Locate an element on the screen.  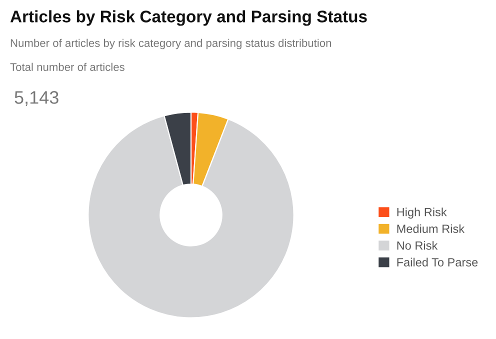
text: Total number of articles is located at coordinates (67, 66).